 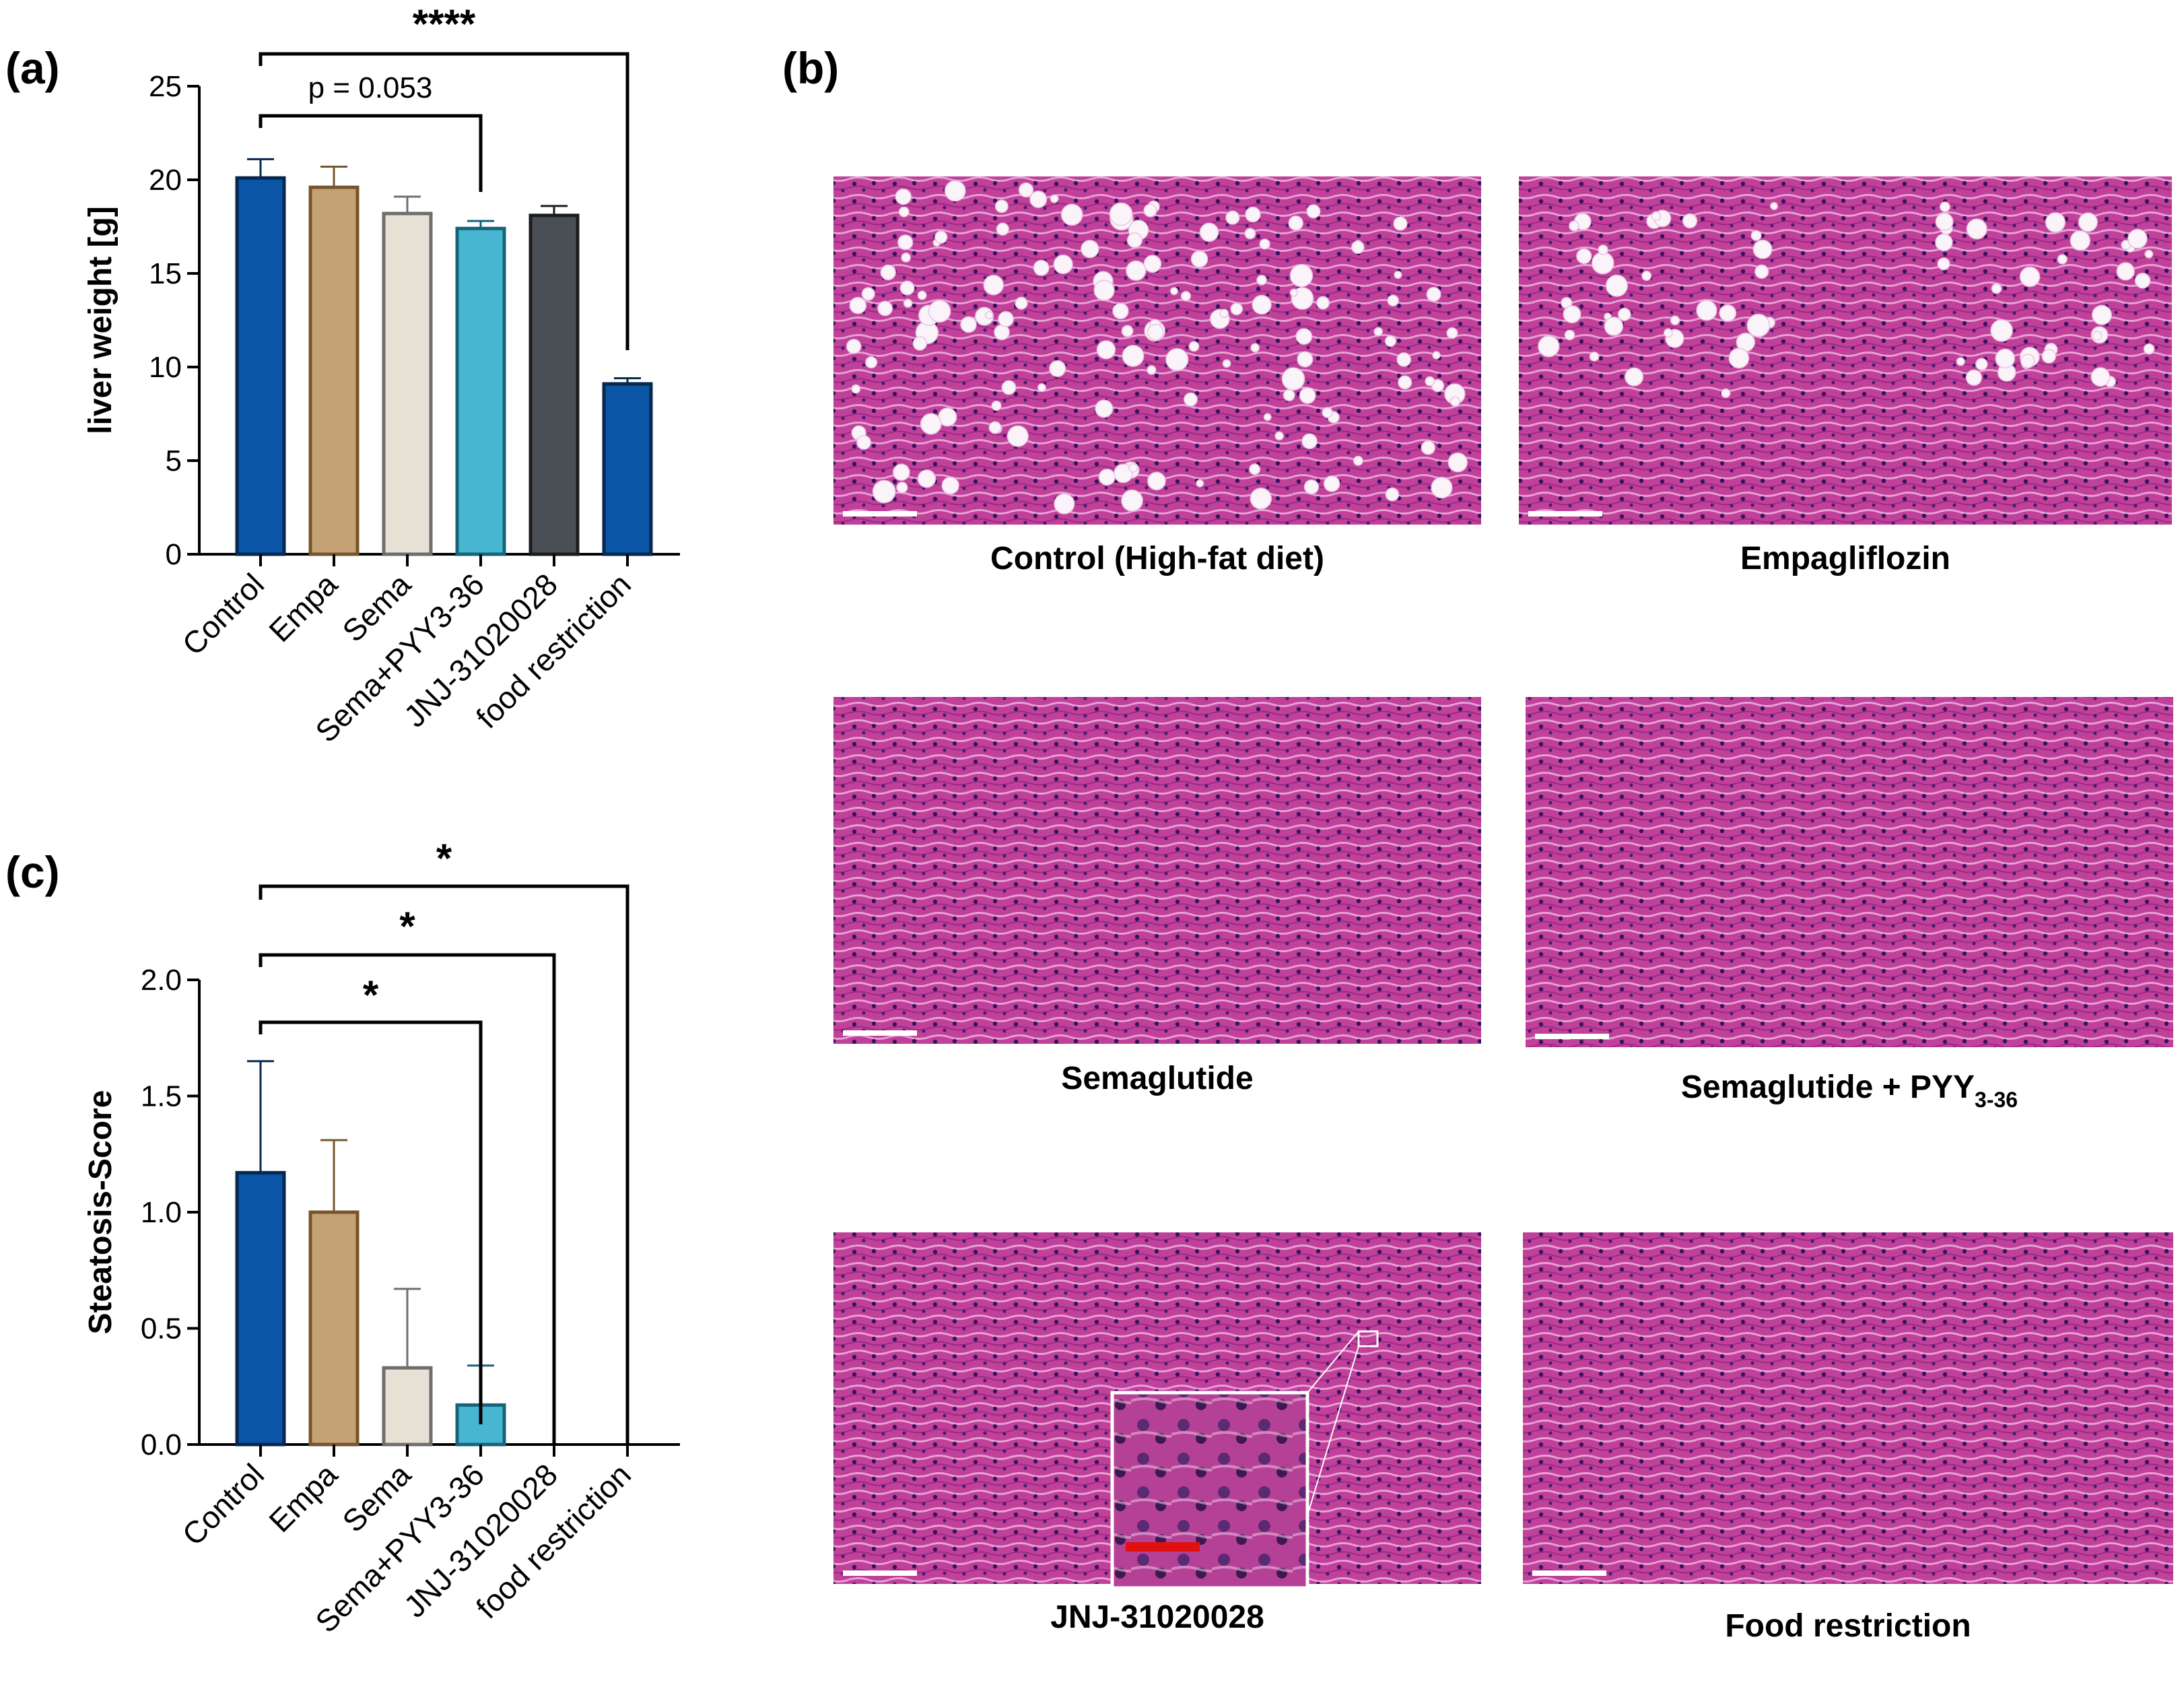 I want to click on inset-source-box, so click(x=1368, y=1339).